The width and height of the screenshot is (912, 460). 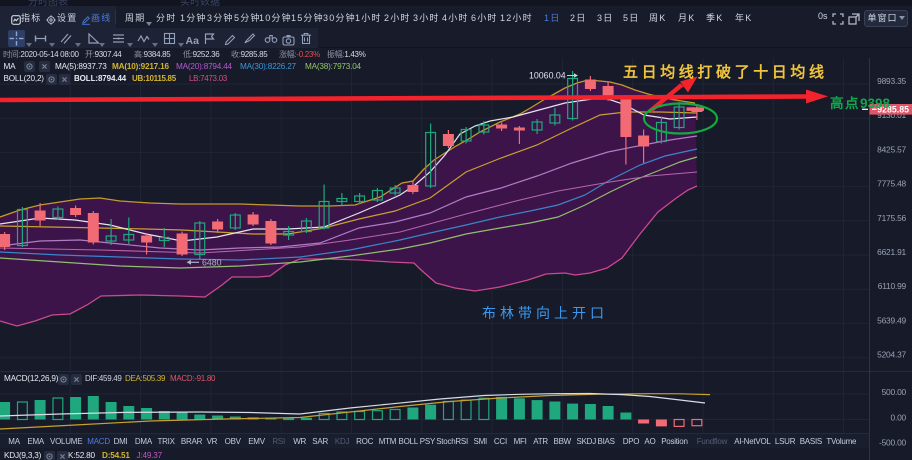 I want to click on svg-text: 500.00, so click(x=894, y=392).